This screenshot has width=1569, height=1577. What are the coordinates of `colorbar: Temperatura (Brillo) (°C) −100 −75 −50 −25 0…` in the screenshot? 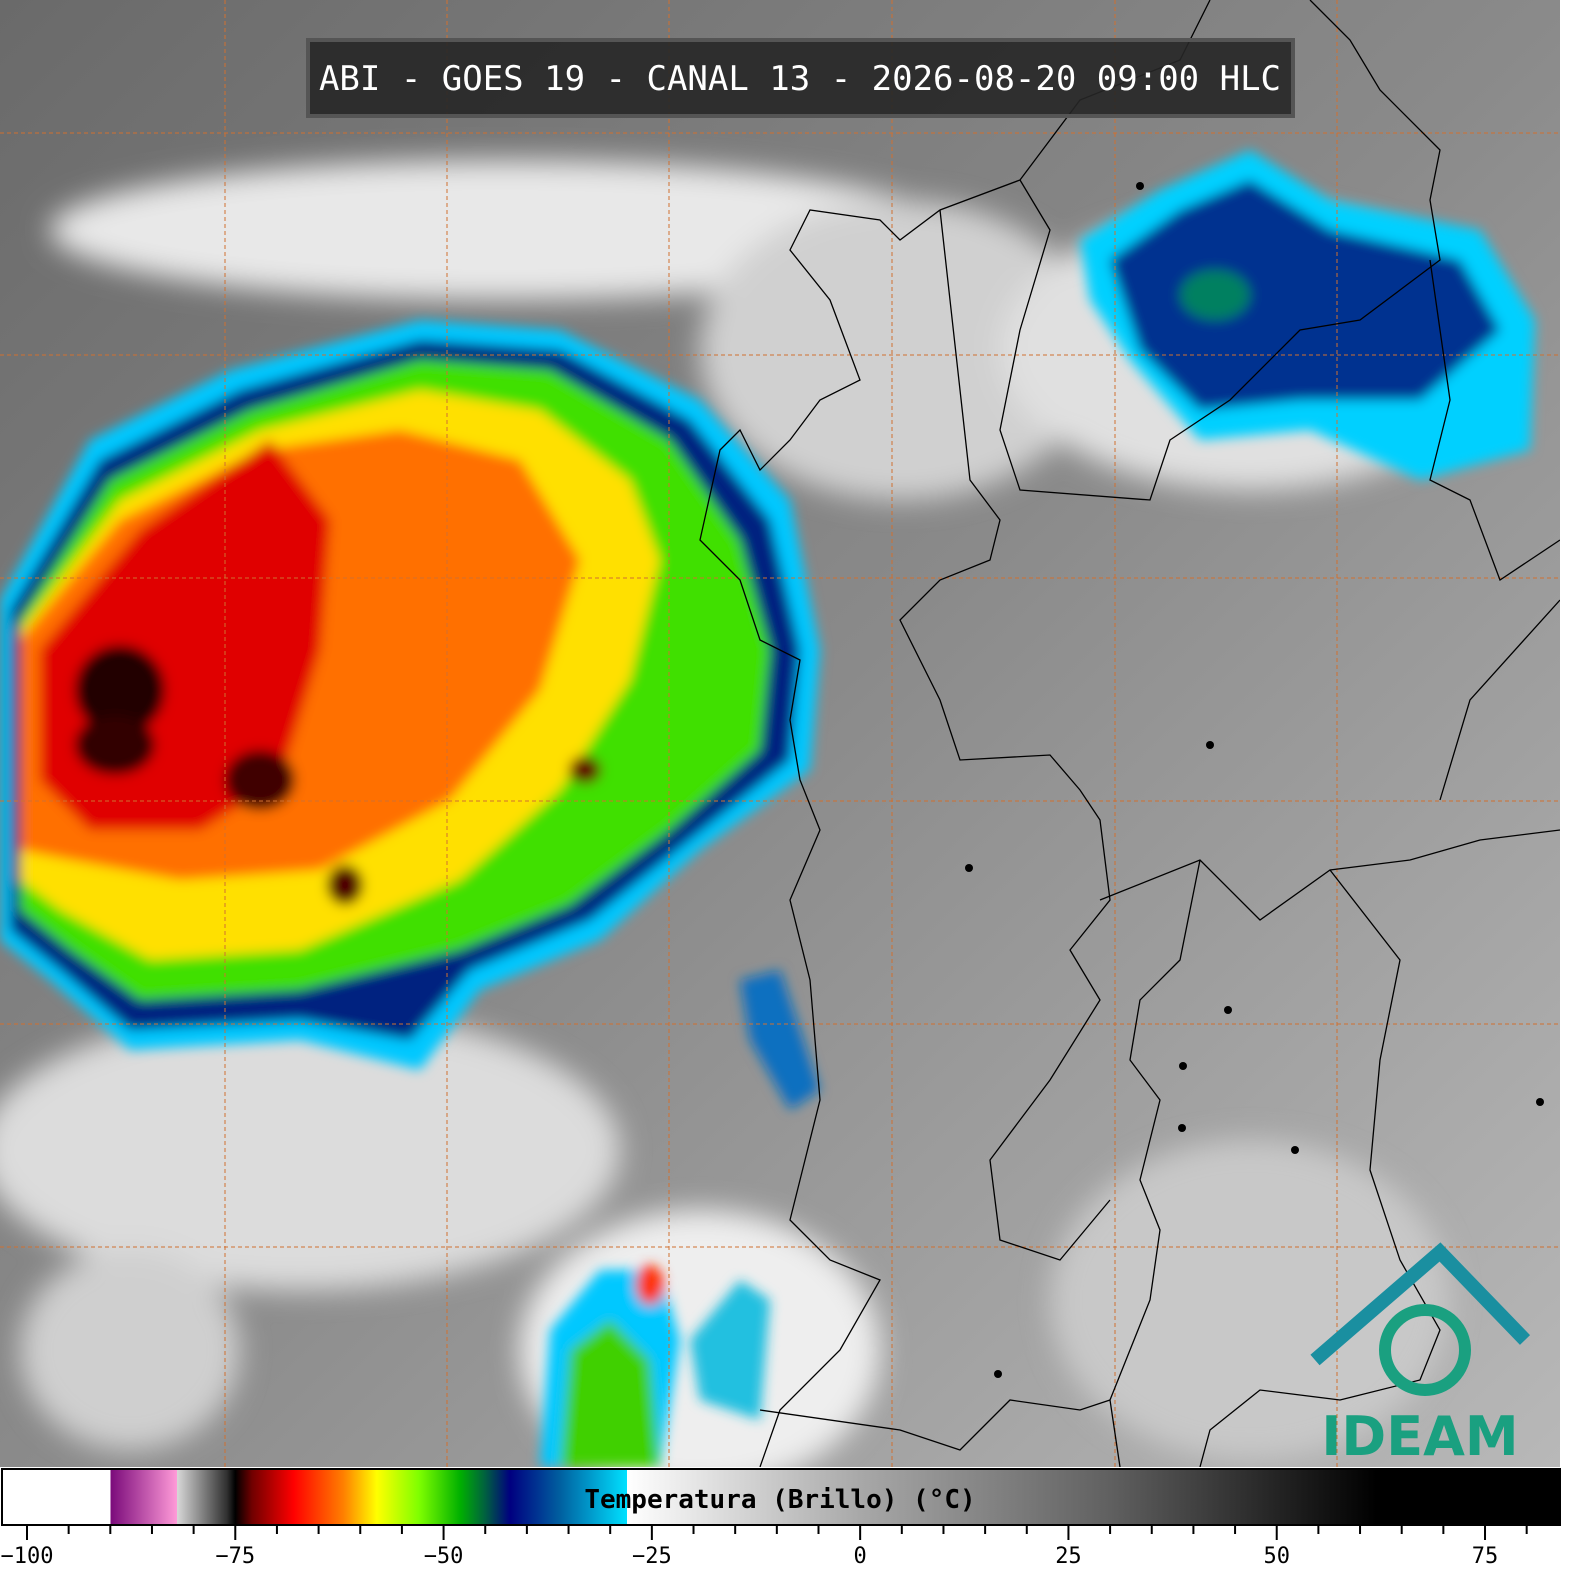 It's located at (781, 1518).